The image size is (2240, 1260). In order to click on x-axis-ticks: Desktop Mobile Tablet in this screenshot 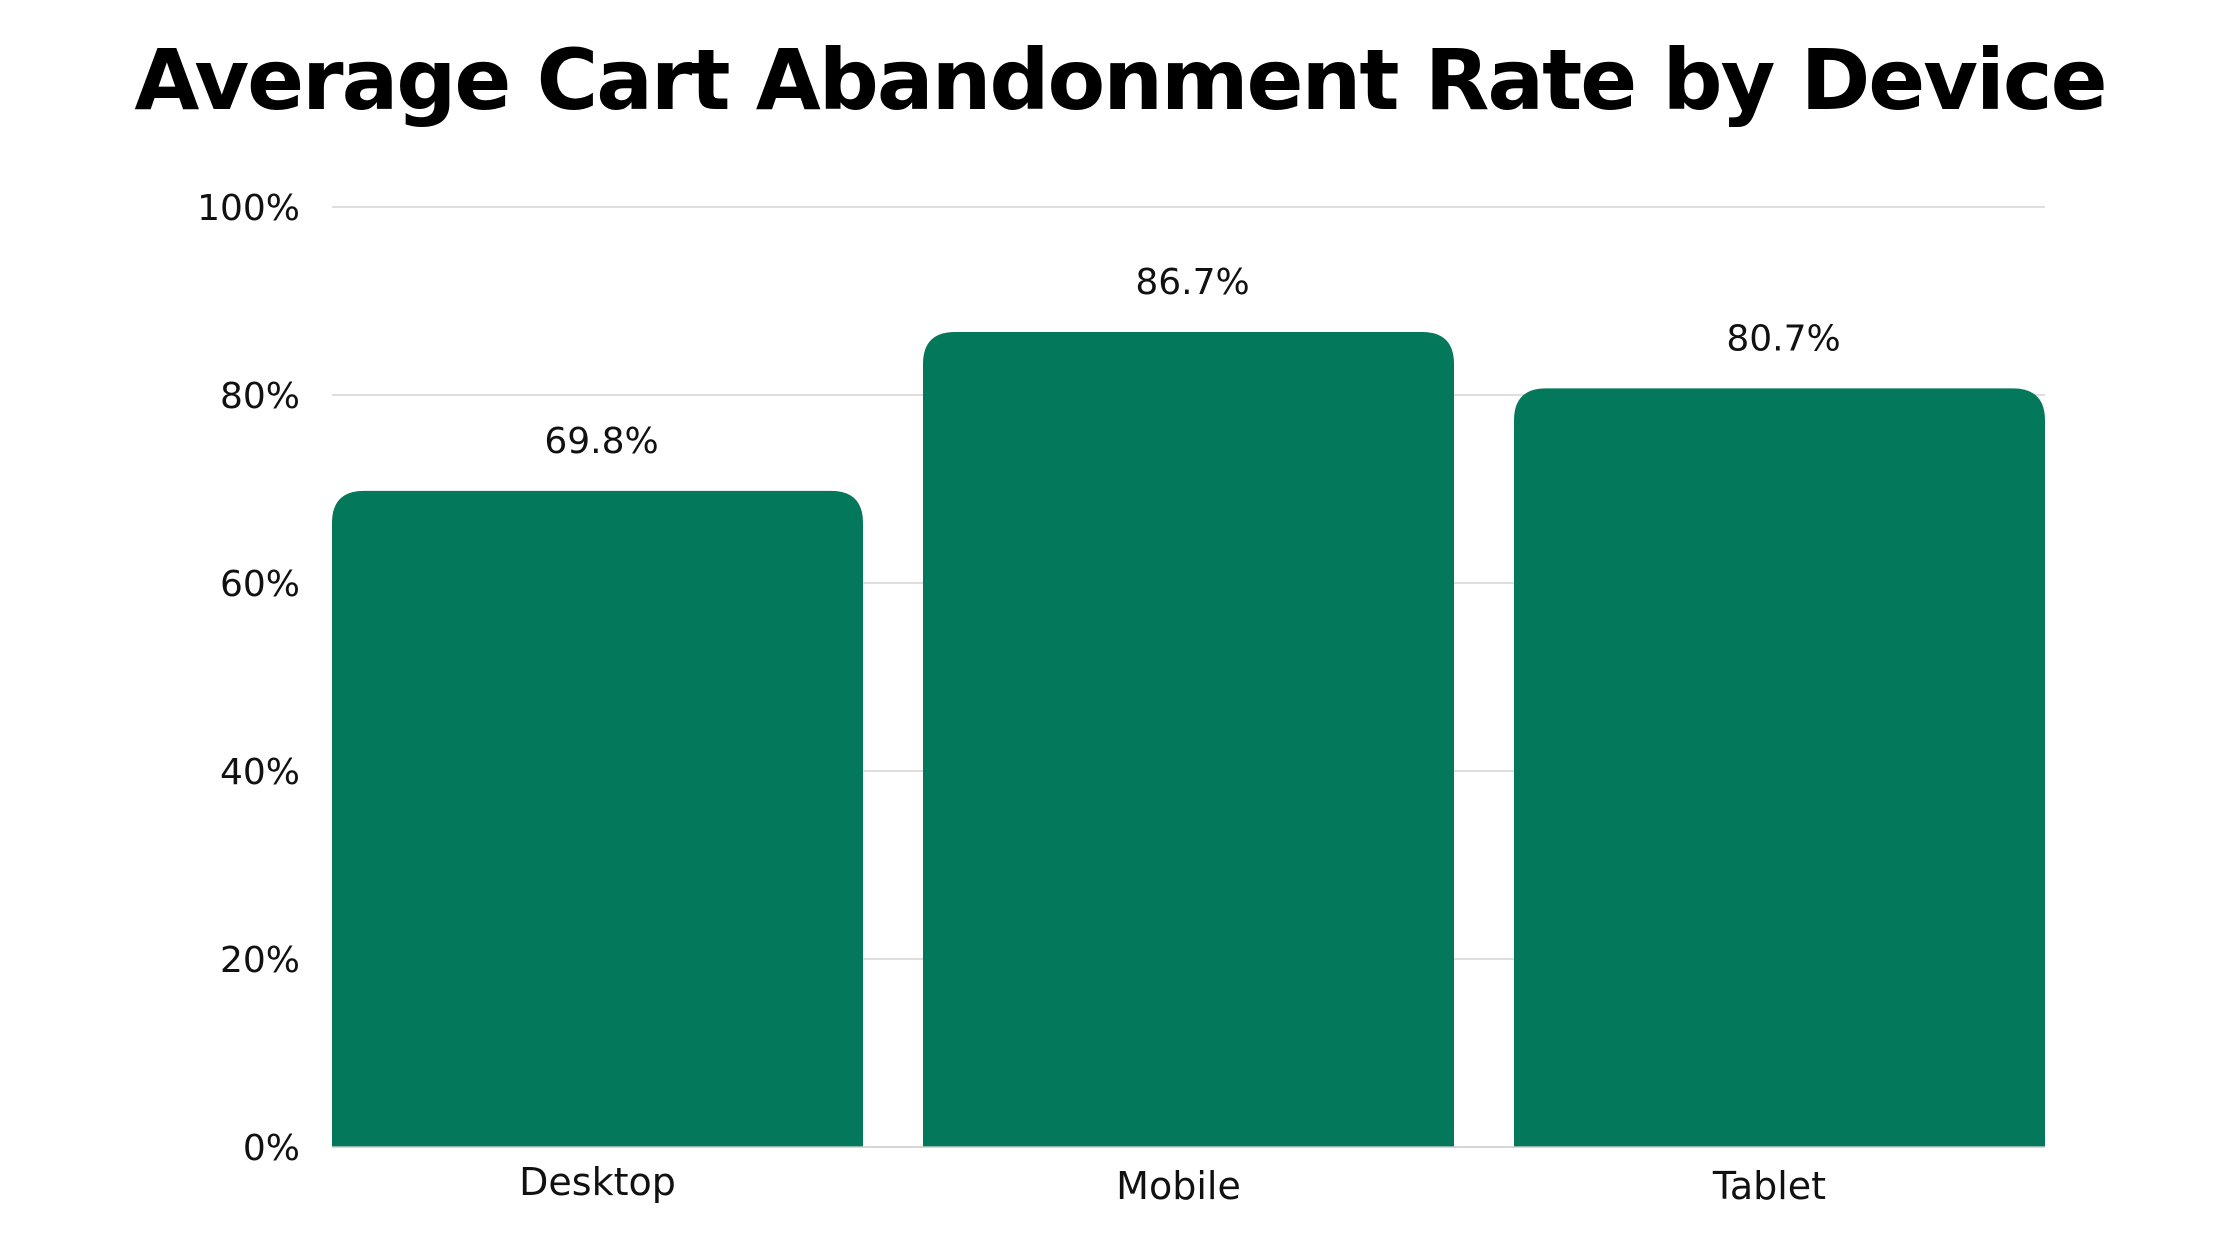, I will do `click(1172, 1184)`.